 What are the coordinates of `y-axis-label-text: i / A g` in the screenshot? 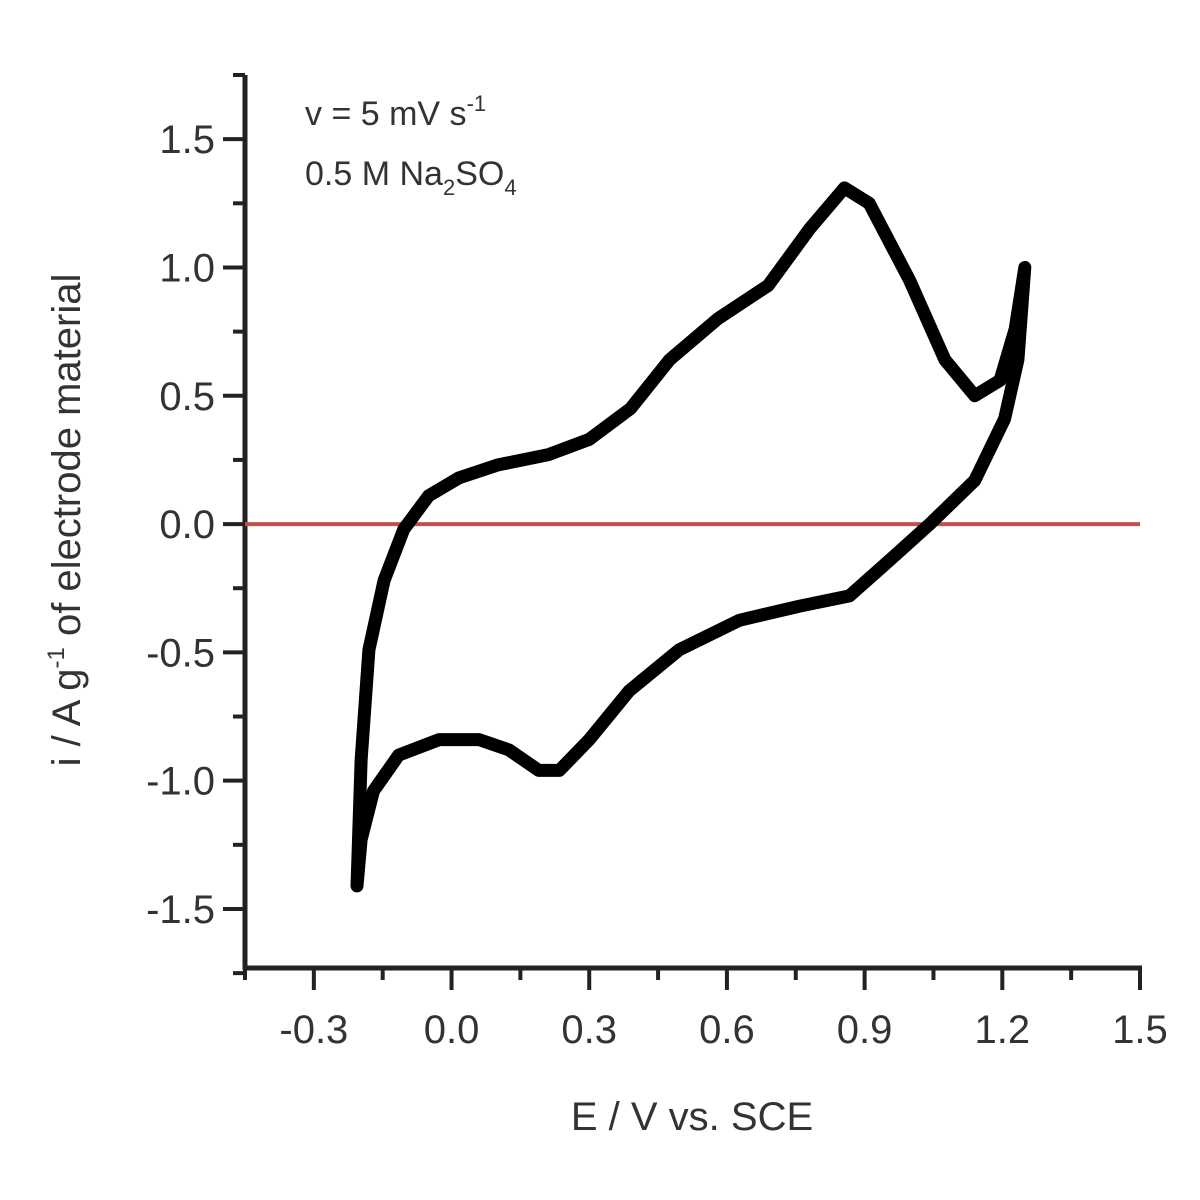 It's located at (67, 718).